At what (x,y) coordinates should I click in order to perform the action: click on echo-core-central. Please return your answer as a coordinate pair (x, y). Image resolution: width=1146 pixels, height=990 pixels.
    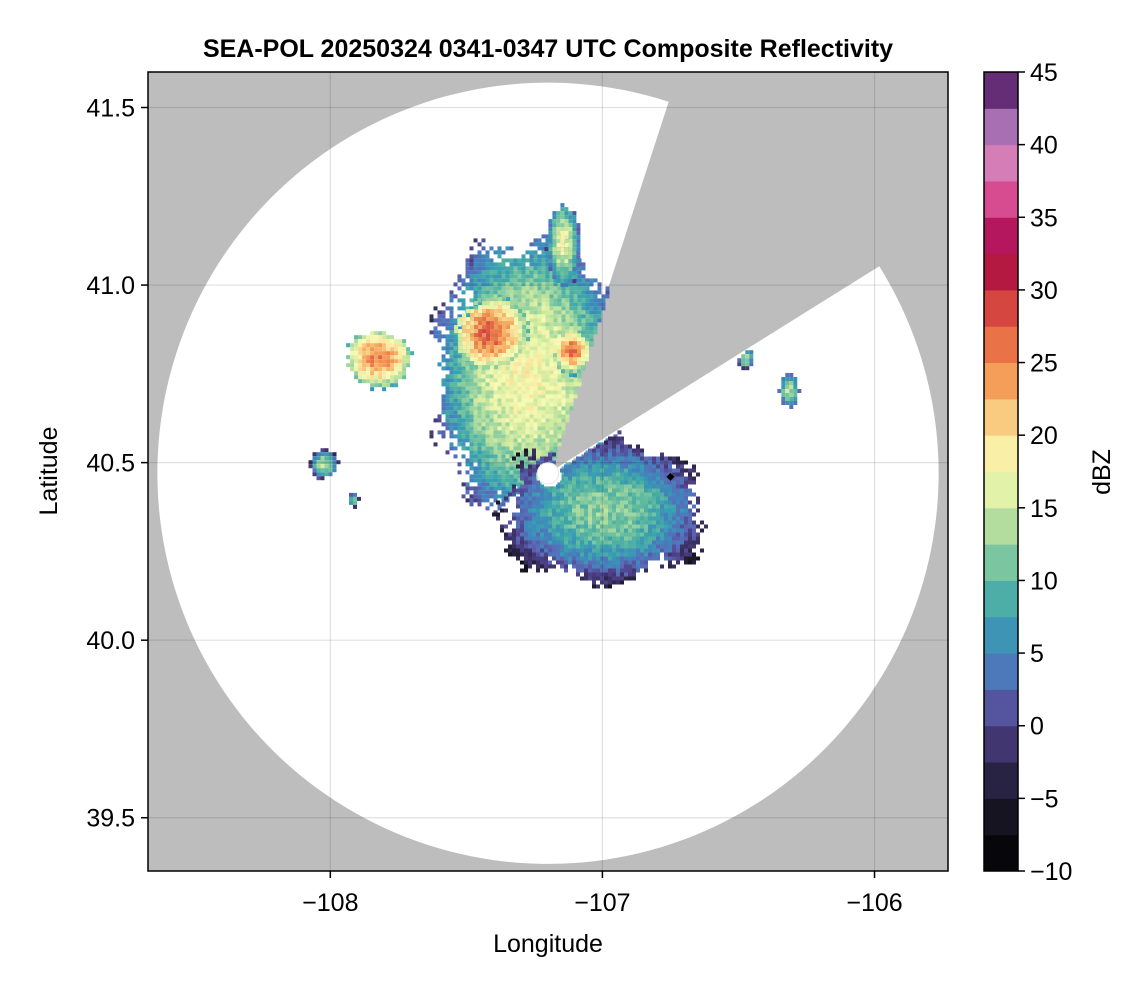
    Looking at the image, I should click on (492, 333).